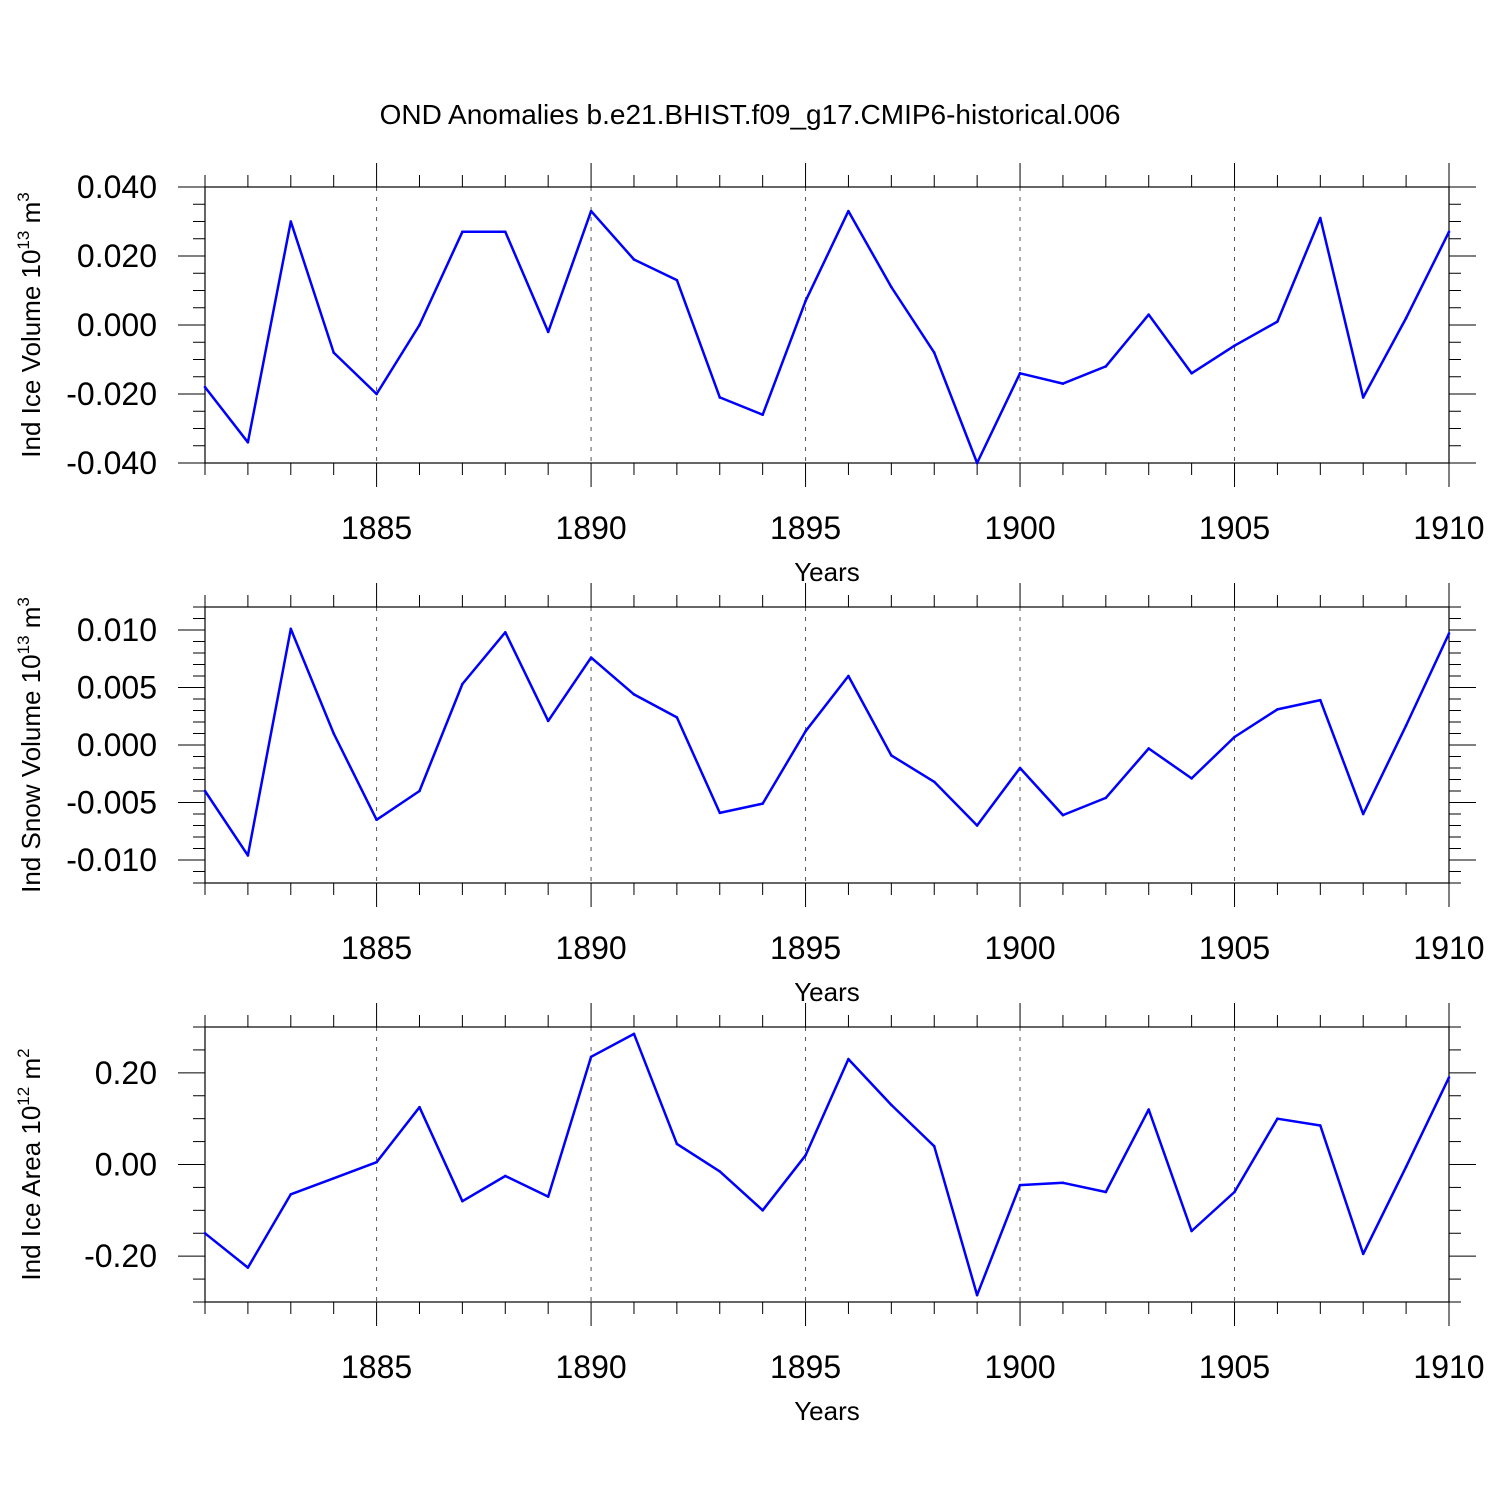  I want to click on y-tick-label: -0.040, so click(111, 463).